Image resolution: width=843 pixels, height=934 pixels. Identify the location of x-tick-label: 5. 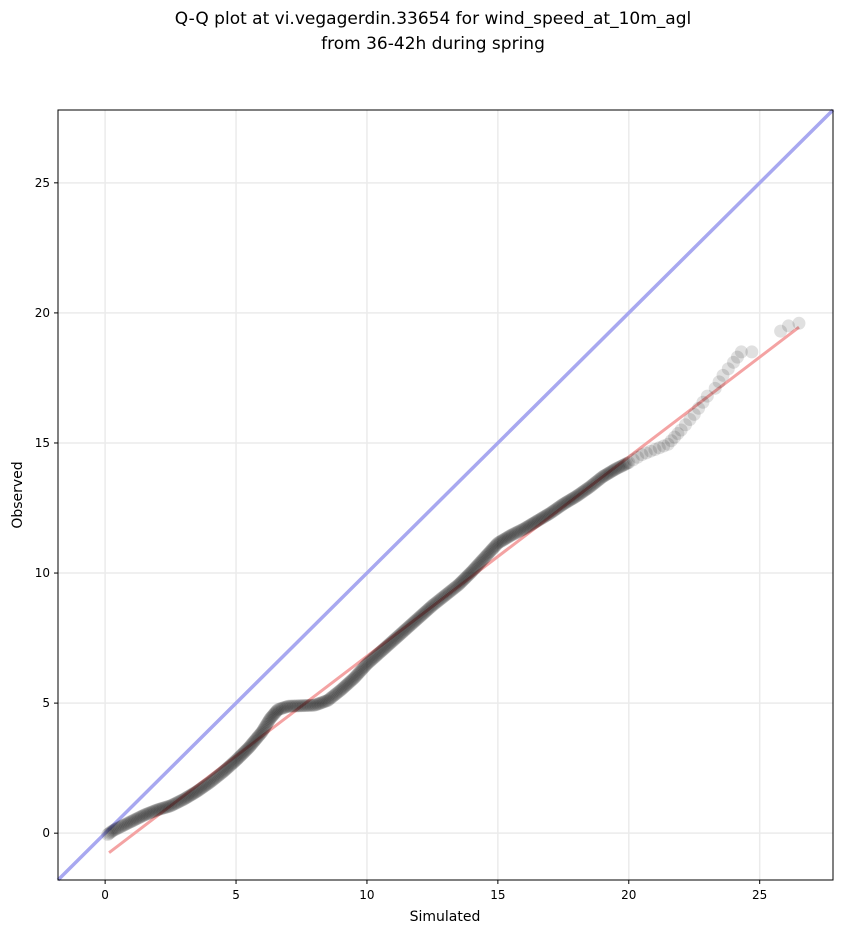
(236, 895).